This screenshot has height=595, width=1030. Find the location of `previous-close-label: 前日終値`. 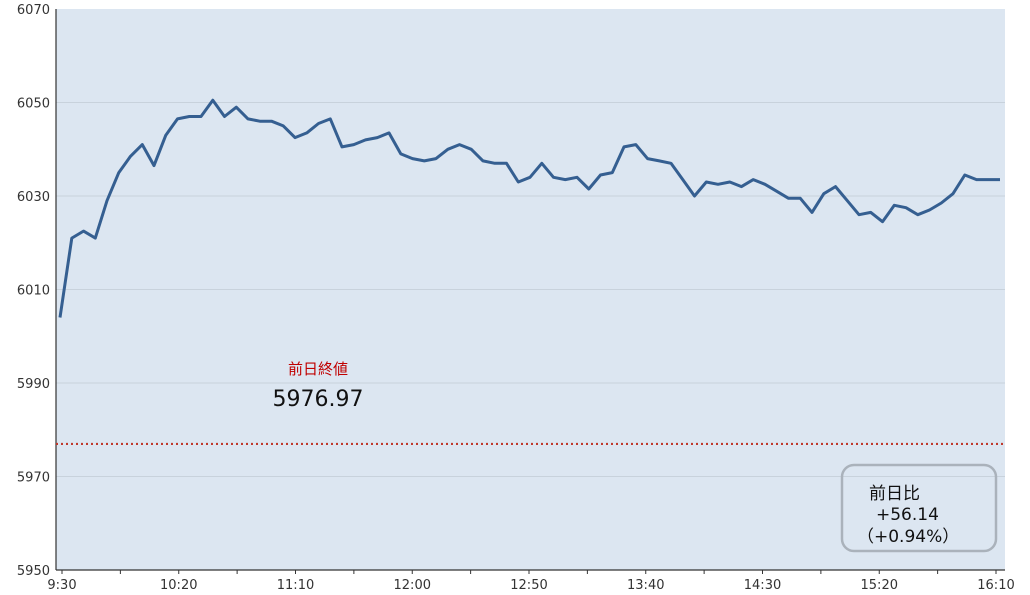

previous-close-label: 前日終値 is located at coordinates (318, 369).